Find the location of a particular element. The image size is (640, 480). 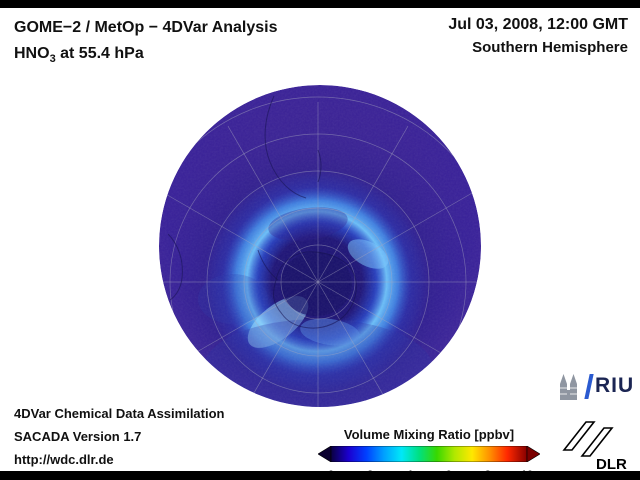

dlr-logo: DLR is located at coordinates (594, 446).